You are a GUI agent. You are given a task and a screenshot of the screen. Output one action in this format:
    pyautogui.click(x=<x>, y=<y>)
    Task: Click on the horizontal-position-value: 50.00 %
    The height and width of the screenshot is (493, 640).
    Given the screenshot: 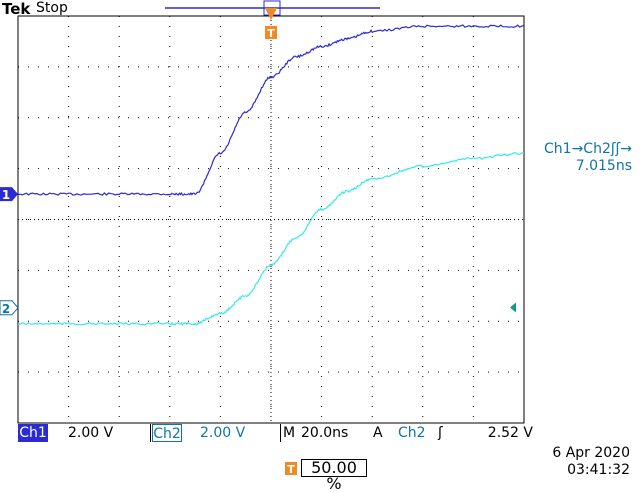 What is the action you would take?
    pyautogui.click(x=334, y=475)
    